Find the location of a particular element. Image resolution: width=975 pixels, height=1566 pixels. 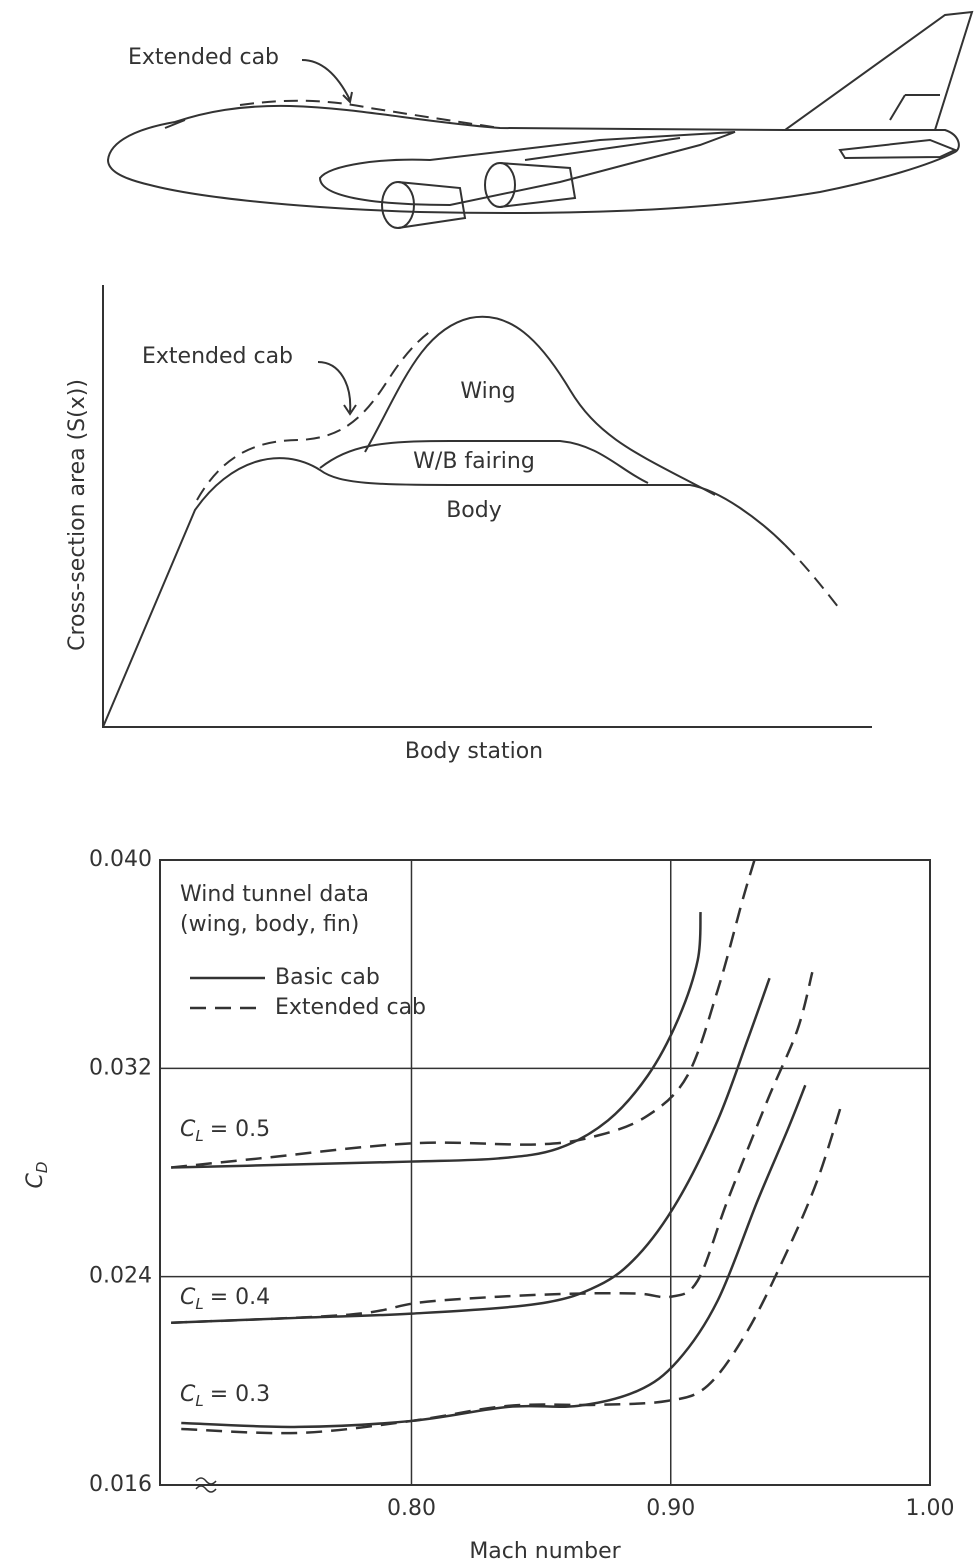

tail-fin is located at coordinates (879, 70).